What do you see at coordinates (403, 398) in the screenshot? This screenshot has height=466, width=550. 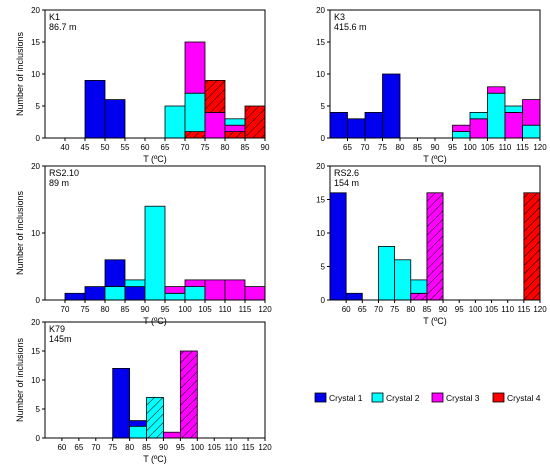 I see `legend-label: Crystal 2` at bounding box center [403, 398].